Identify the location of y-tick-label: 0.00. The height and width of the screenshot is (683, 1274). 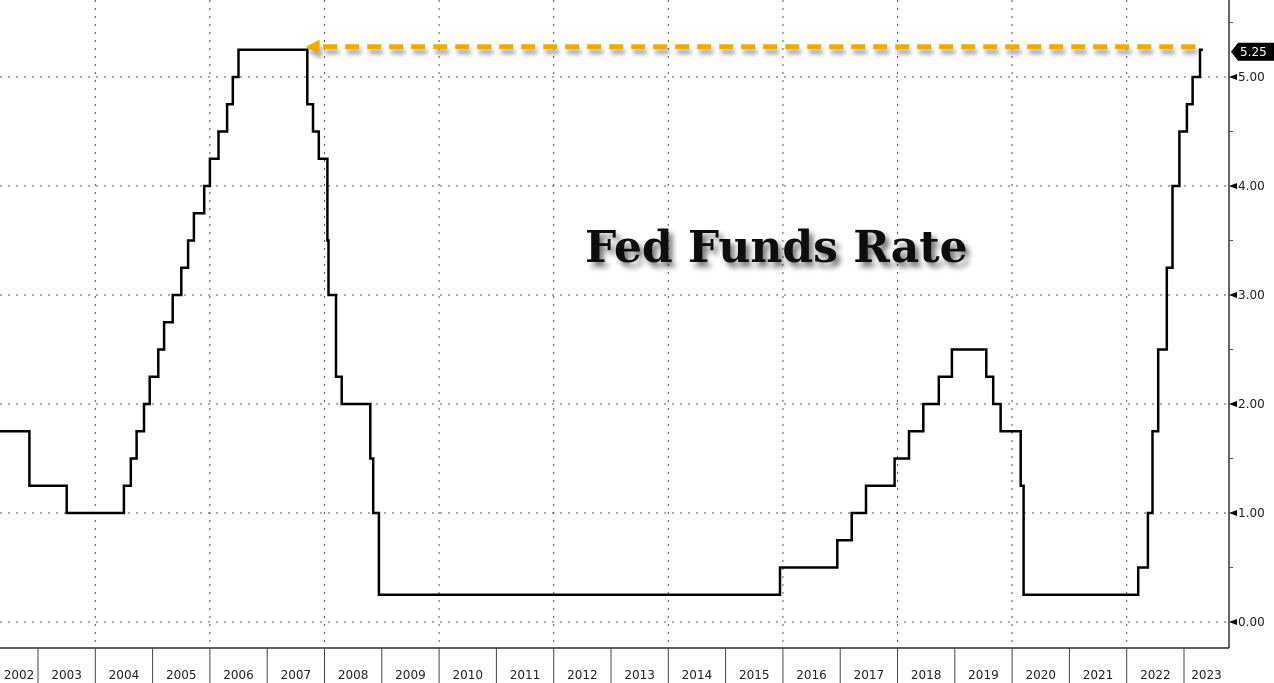
(1251, 622).